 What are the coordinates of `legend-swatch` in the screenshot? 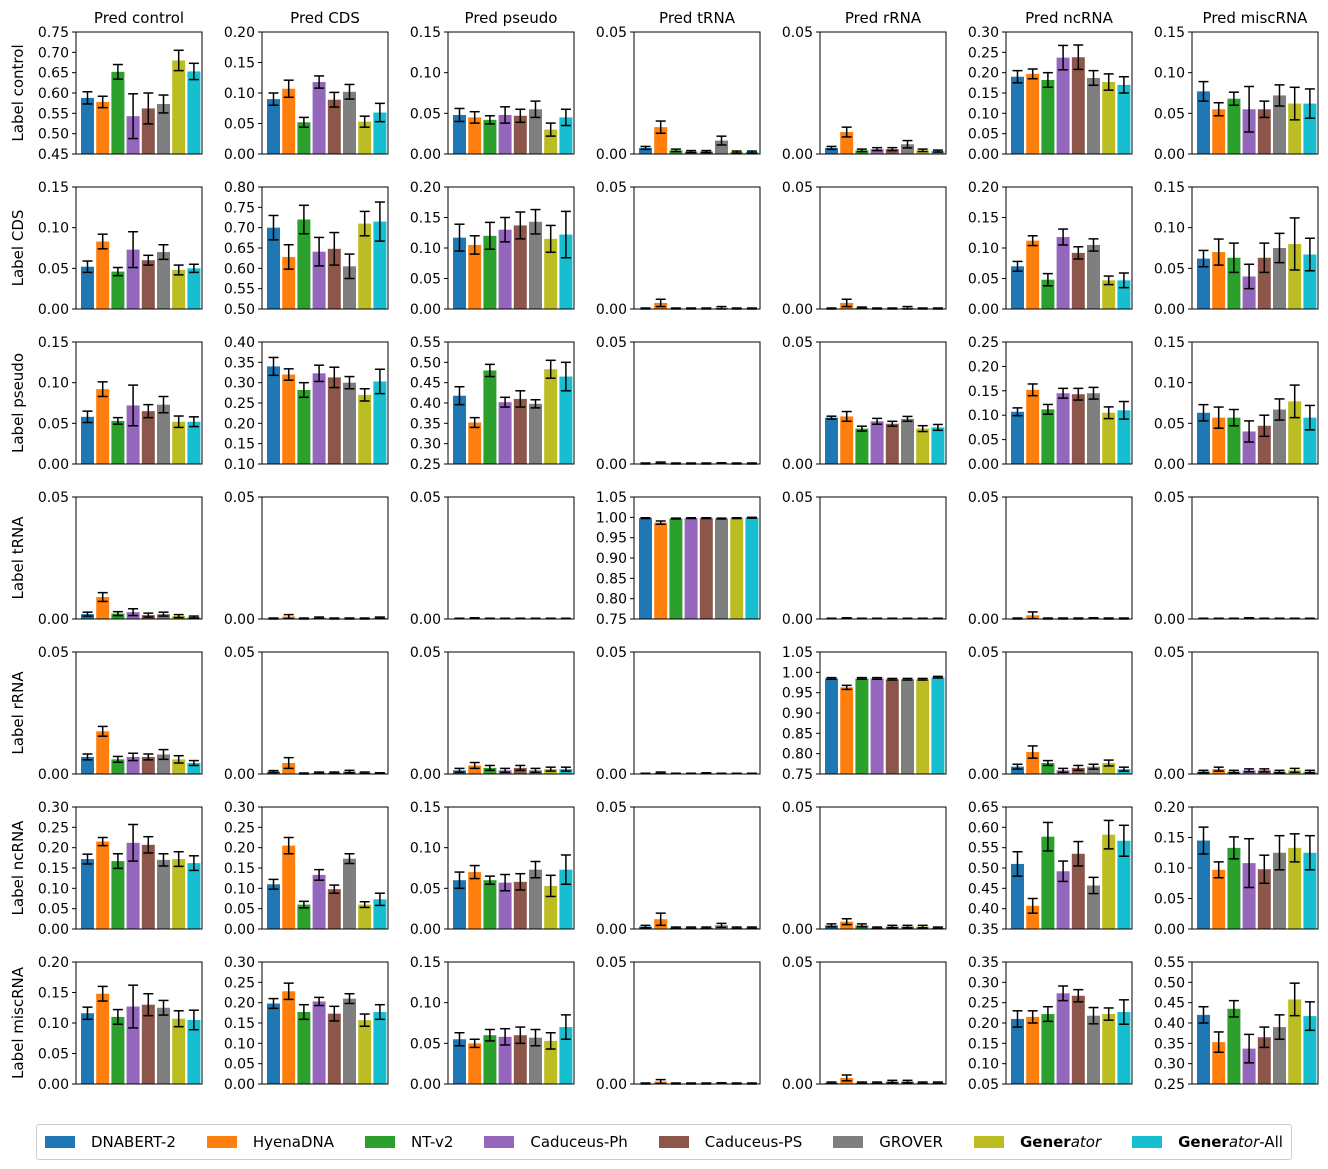 It's located at (499, 1142).